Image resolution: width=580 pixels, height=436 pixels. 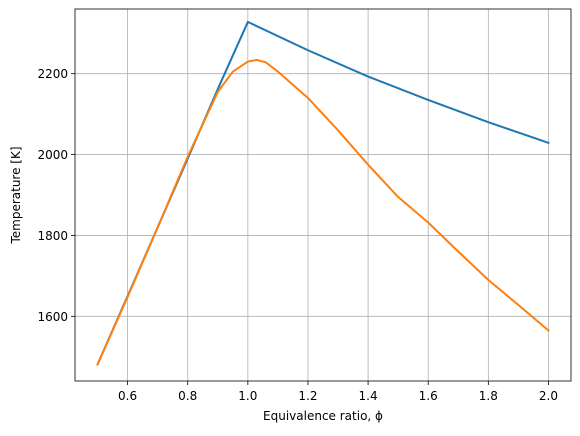 What do you see at coordinates (52, 155) in the screenshot?
I see `y-tick-label: 2000` at bounding box center [52, 155].